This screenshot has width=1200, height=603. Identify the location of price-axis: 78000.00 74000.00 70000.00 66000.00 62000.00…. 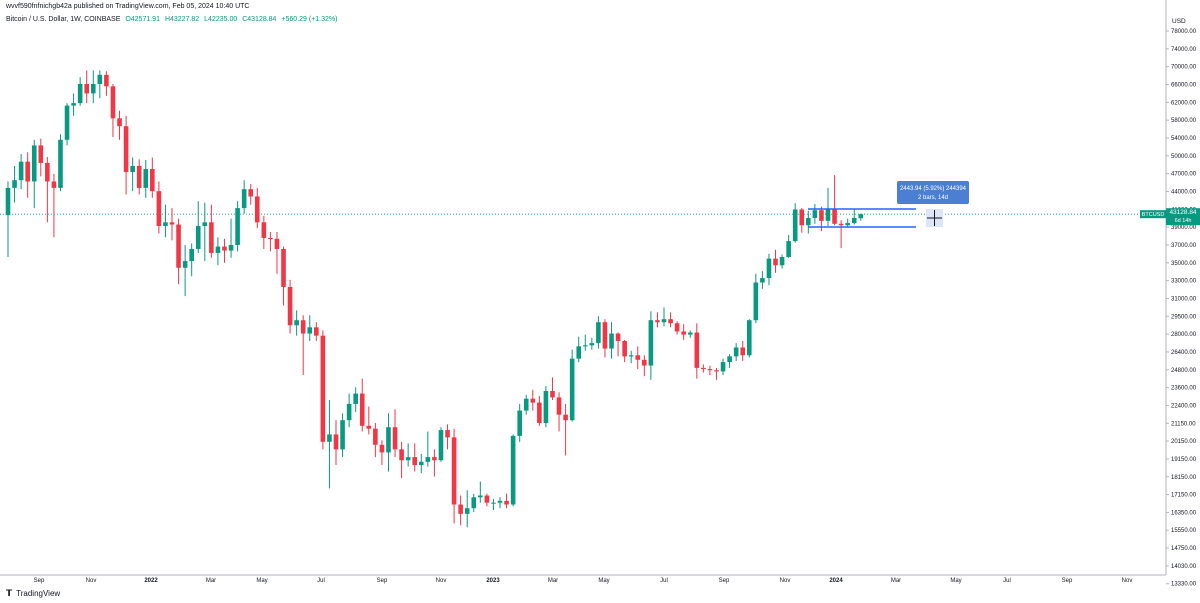
(1181, 308).